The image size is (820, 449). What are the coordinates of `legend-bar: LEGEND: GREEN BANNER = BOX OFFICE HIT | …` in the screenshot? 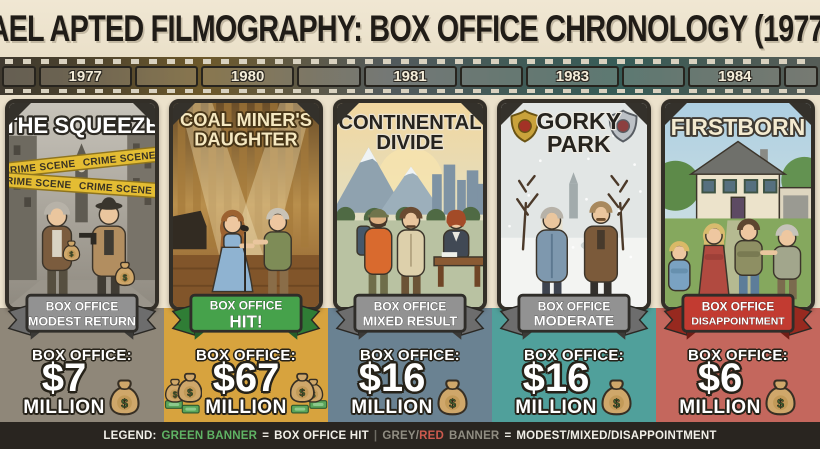 It's located at (410, 435).